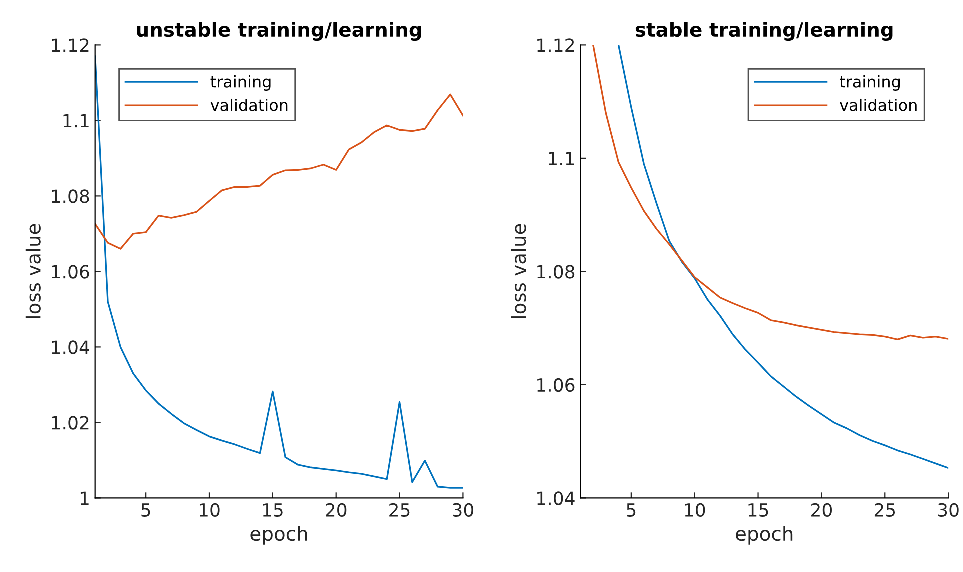 The width and height of the screenshot is (963, 572). What do you see at coordinates (84, 499) in the screenshot?
I see `y-tick-label: 1` at bounding box center [84, 499].